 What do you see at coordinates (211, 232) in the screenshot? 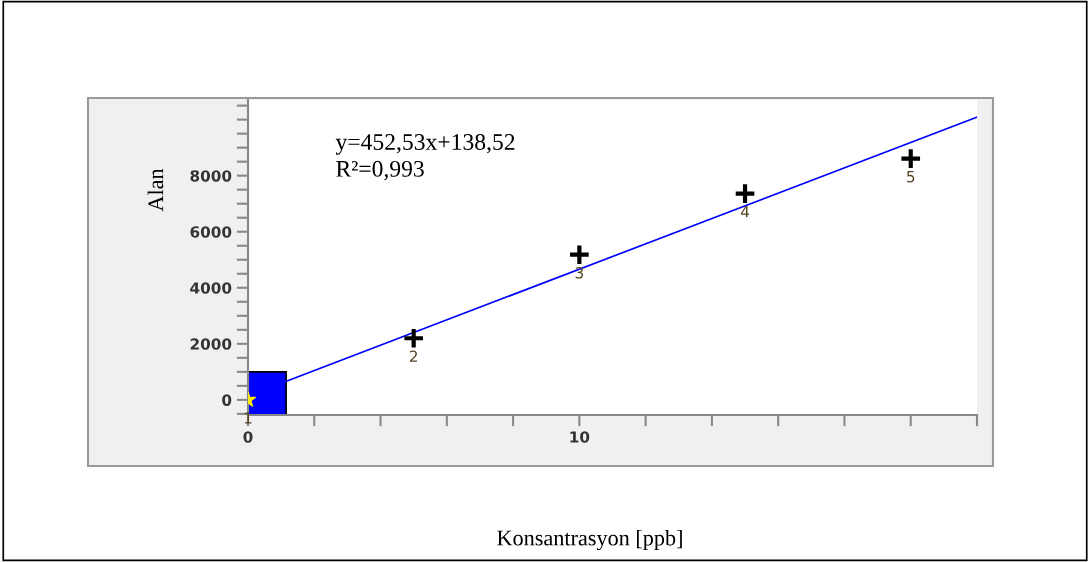
I see `y-tick-label: 6000` at bounding box center [211, 232].